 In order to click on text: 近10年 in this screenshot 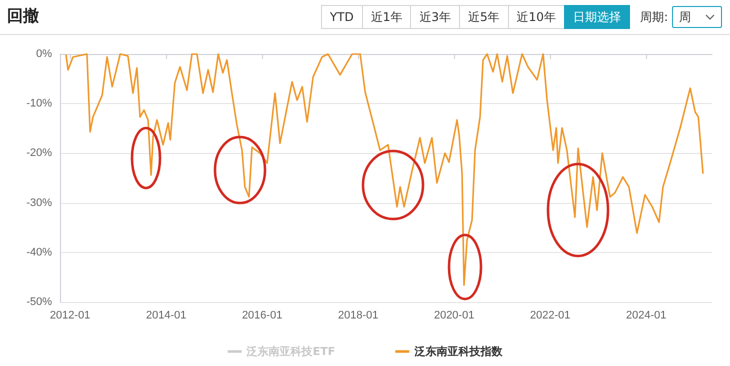, I will do `click(536, 17)`.